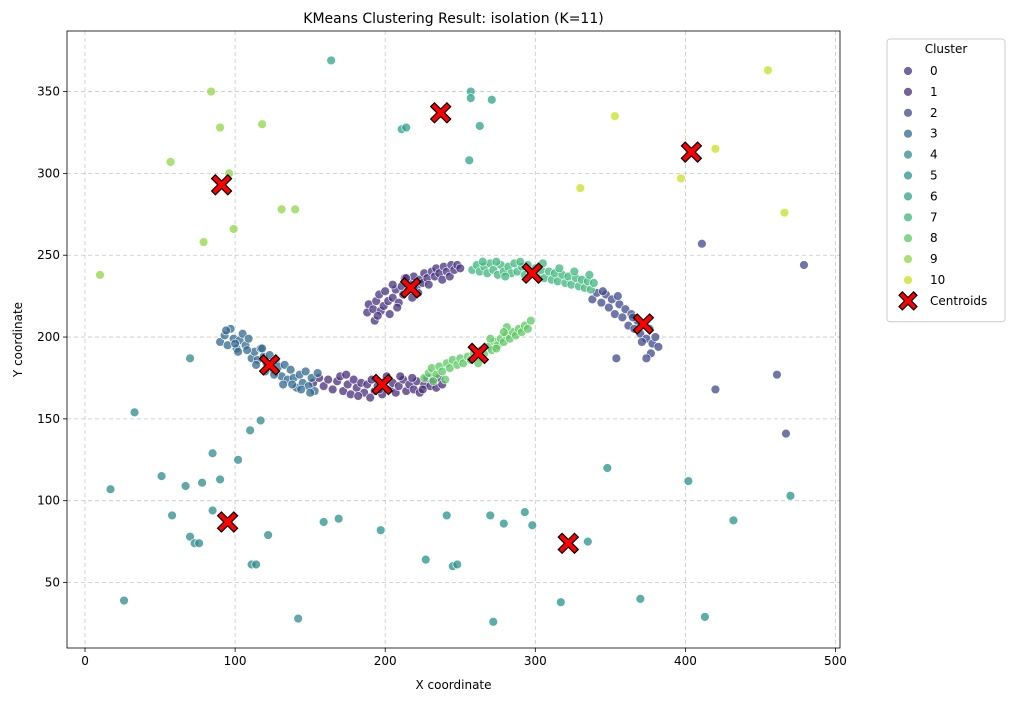 The image size is (1012, 701). I want to click on legend-label-2: 2, so click(934, 113).